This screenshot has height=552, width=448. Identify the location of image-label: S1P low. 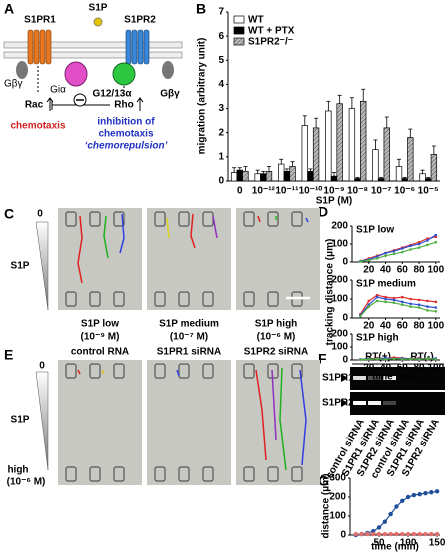
(100, 324).